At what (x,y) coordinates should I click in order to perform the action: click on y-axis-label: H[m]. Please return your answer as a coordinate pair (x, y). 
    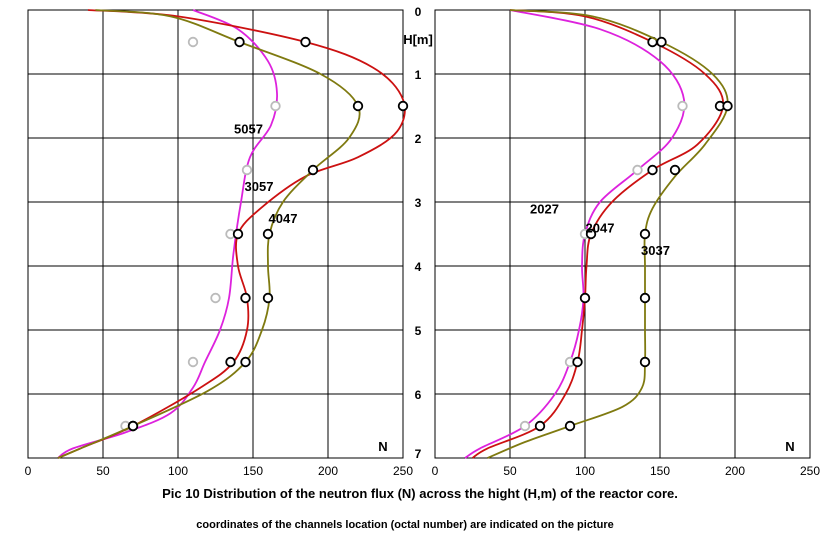
    Looking at the image, I should click on (418, 39).